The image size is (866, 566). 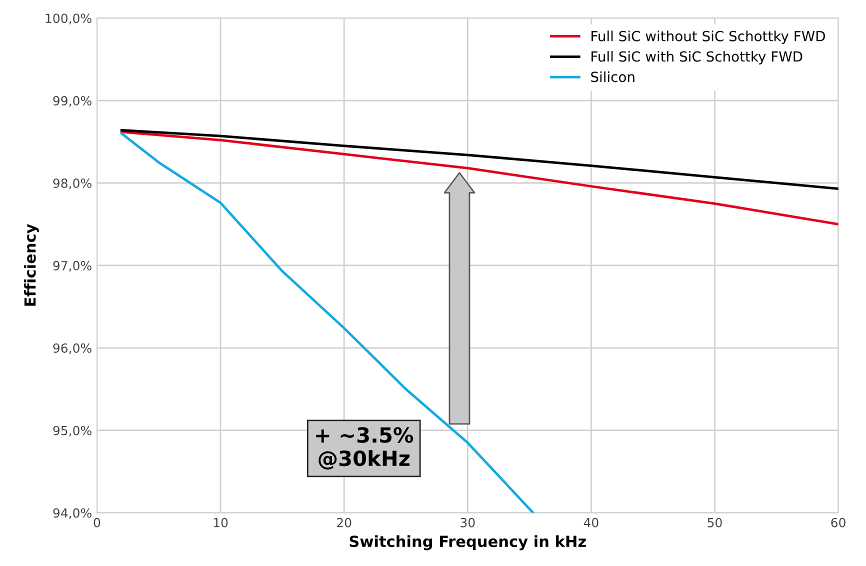 I want to click on legend-label: Silicon, so click(x=612, y=76).